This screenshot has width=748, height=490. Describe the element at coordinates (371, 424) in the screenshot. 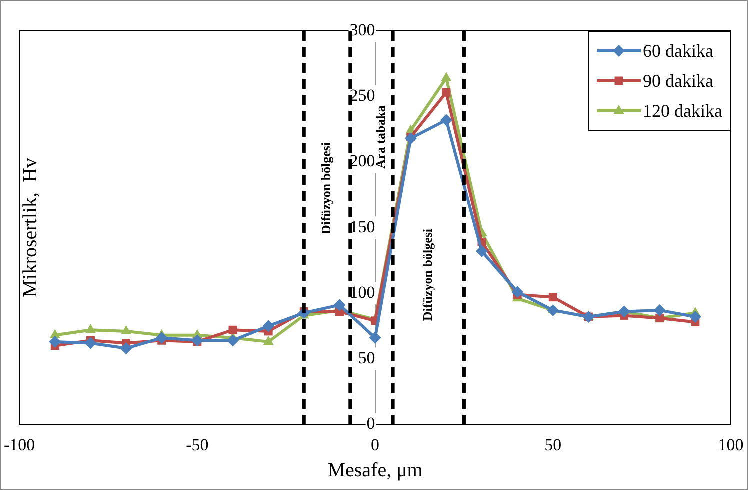

I see `y-tick-label: 0` at that location.